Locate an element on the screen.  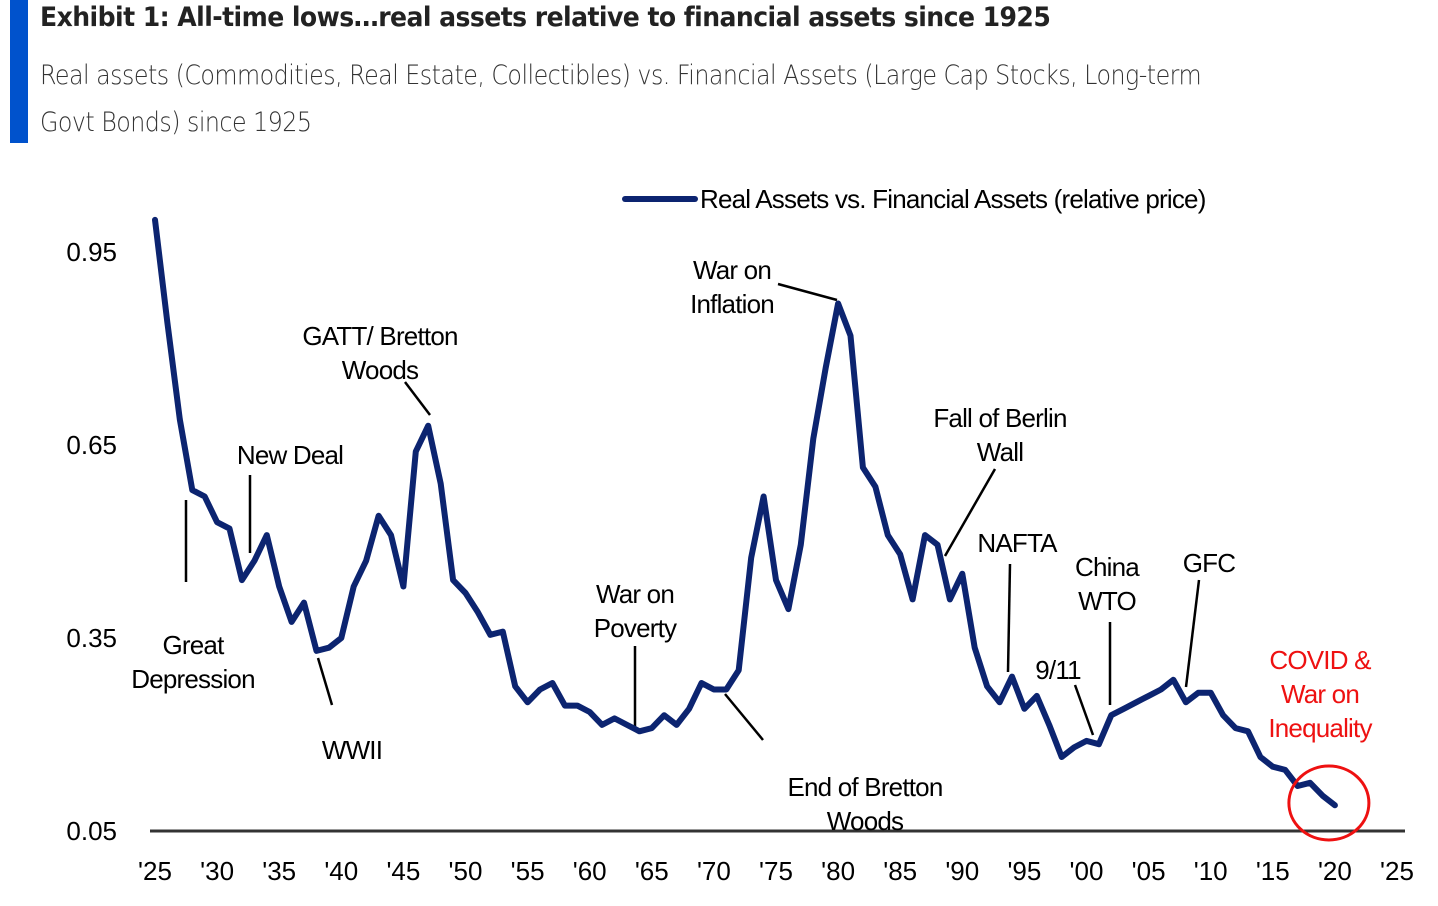
y-tick-label: 0.65 is located at coordinates (91, 445).